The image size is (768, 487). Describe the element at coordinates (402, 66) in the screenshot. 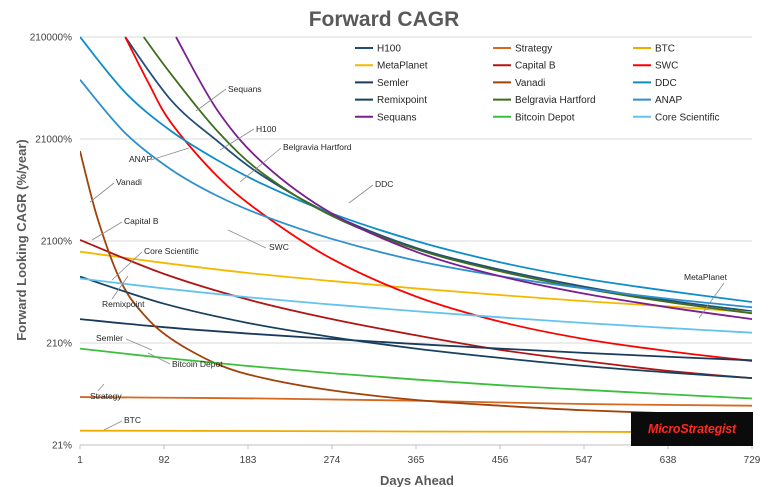

I see `legend-label-metaplanet: MetaPlanet` at that location.